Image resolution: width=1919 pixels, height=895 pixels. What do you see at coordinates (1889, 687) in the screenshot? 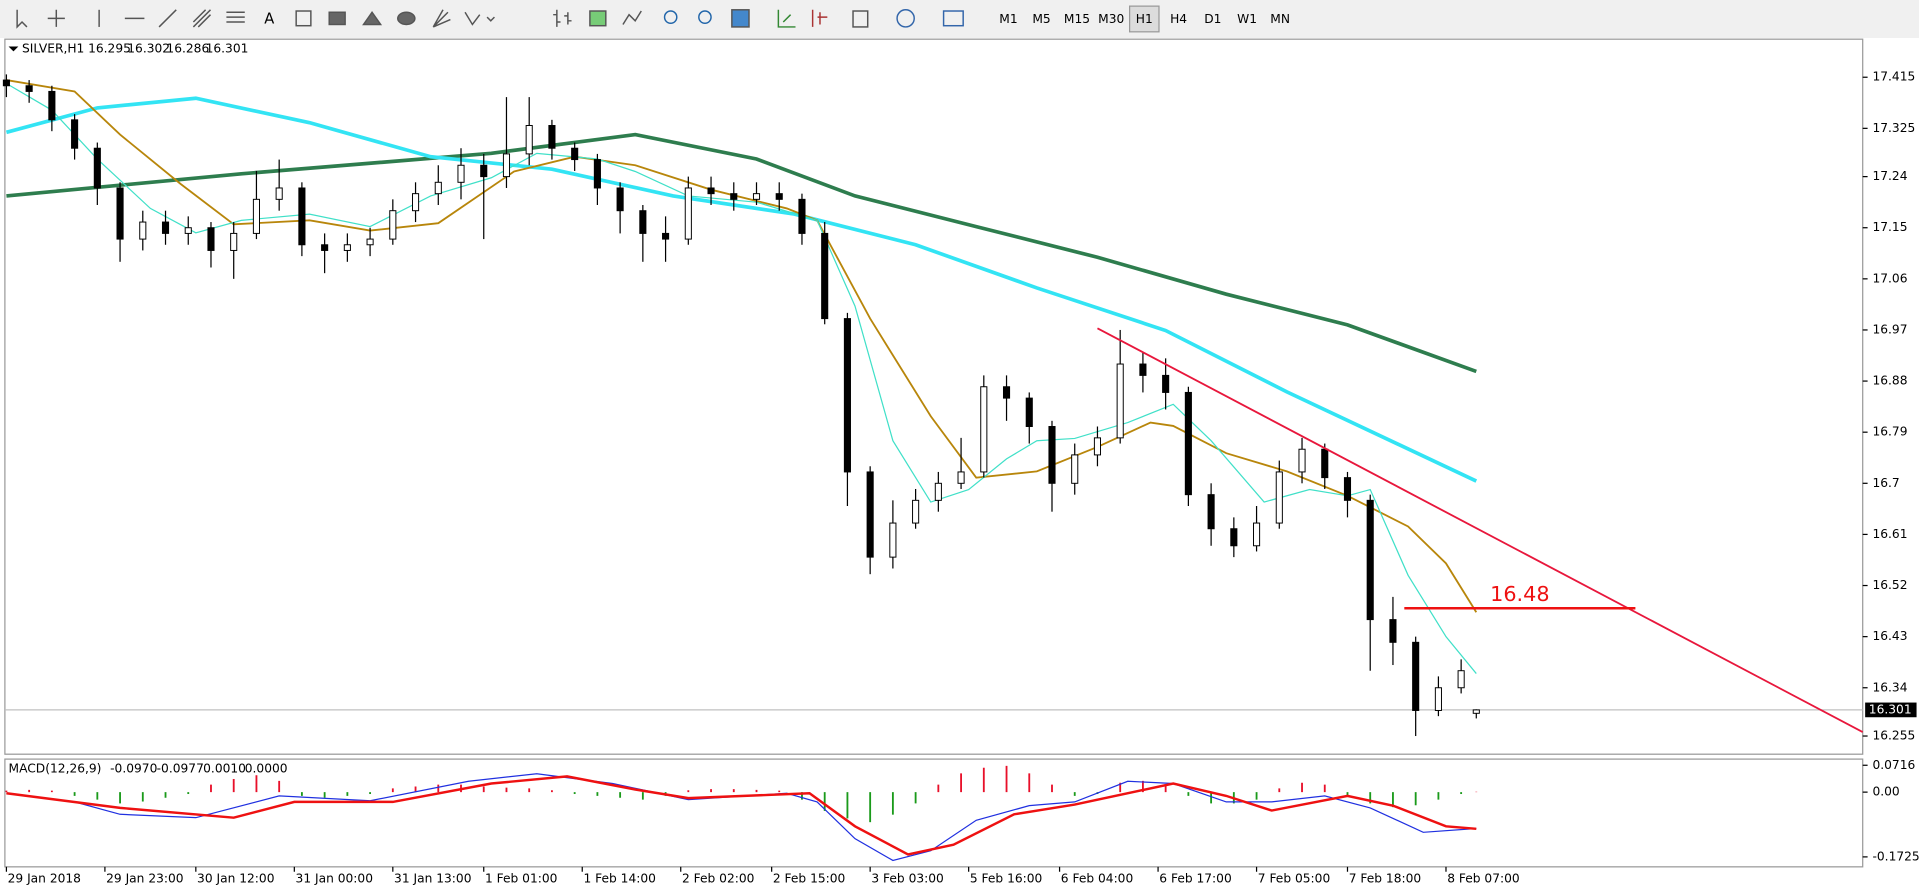
I see `y-tick-label: 16.34` at bounding box center [1889, 687].